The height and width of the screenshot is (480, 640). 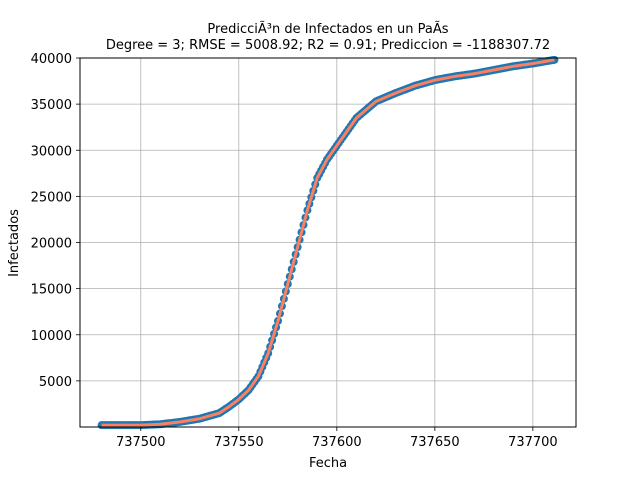 What do you see at coordinates (51, 105) in the screenshot?
I see `y-tick-label: 35000` at bounding box center [51, 105].